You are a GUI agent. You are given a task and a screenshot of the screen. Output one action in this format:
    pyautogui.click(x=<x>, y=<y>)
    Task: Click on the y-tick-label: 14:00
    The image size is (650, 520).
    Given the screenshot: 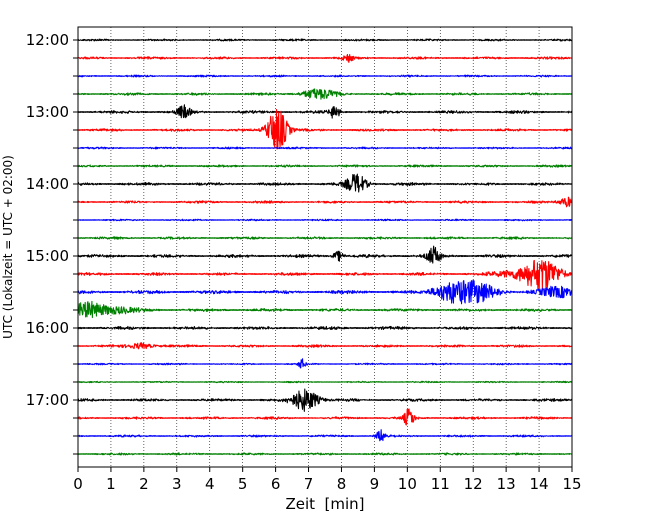 What is the action you would take?
    pyautogui.click(x=47, y=184)
    